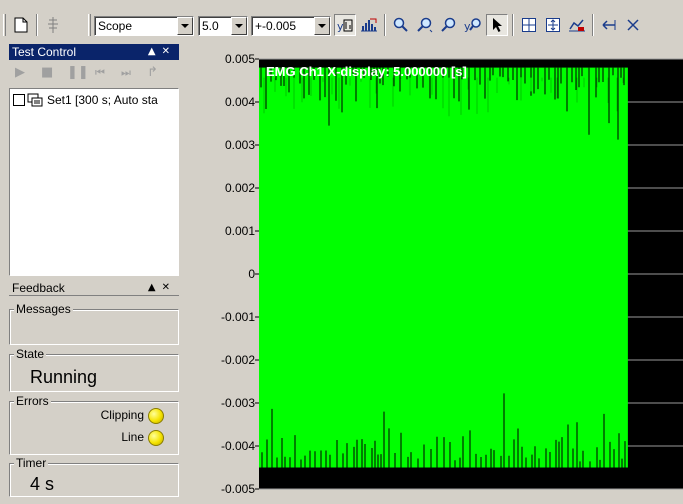  Describe the element at coordinates (38, 288) in the screenshot. I see `panel-title: Feedback` at that location.